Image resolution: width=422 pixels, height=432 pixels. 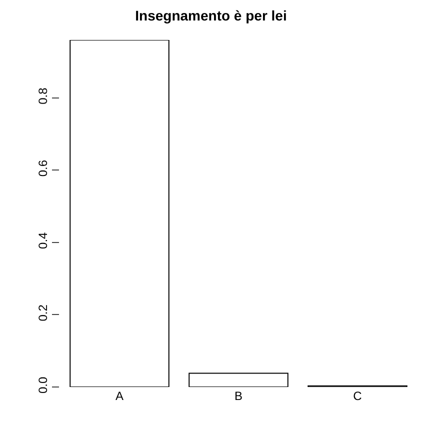 What do you see at coordinates (43, 168) in the screenshot?
I see `y-tick-label: 0.6` at bounding box center [43, 168].